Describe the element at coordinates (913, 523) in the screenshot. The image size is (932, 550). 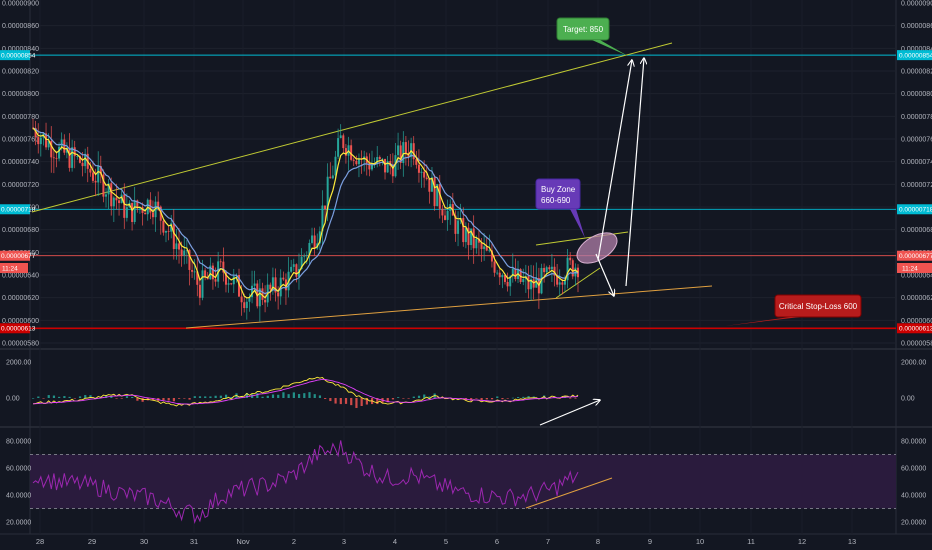
I see `rsi-tick-right: 20.0000` at that location.